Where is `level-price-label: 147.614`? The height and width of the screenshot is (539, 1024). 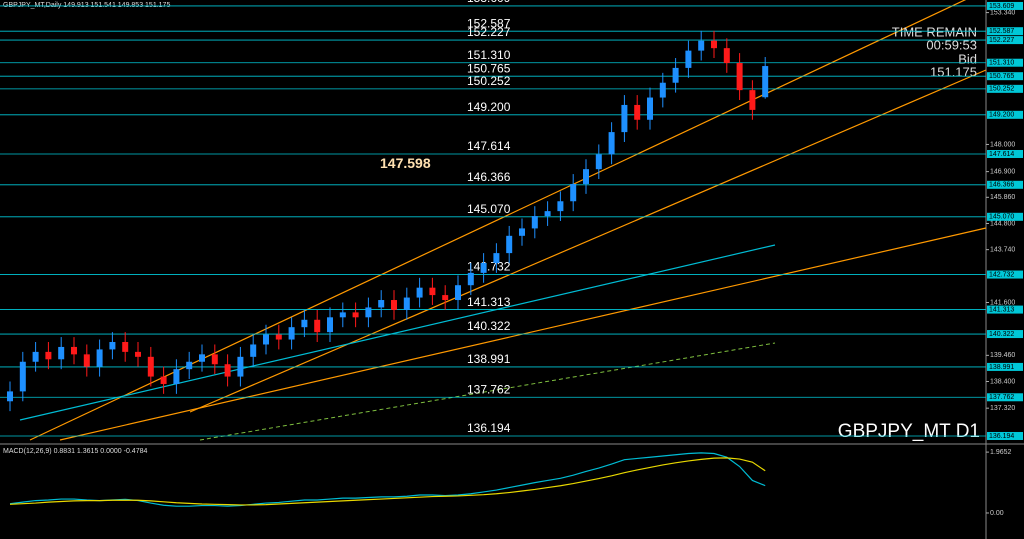
level-price-label: 147.614 is located at coordinates (1001, 154).